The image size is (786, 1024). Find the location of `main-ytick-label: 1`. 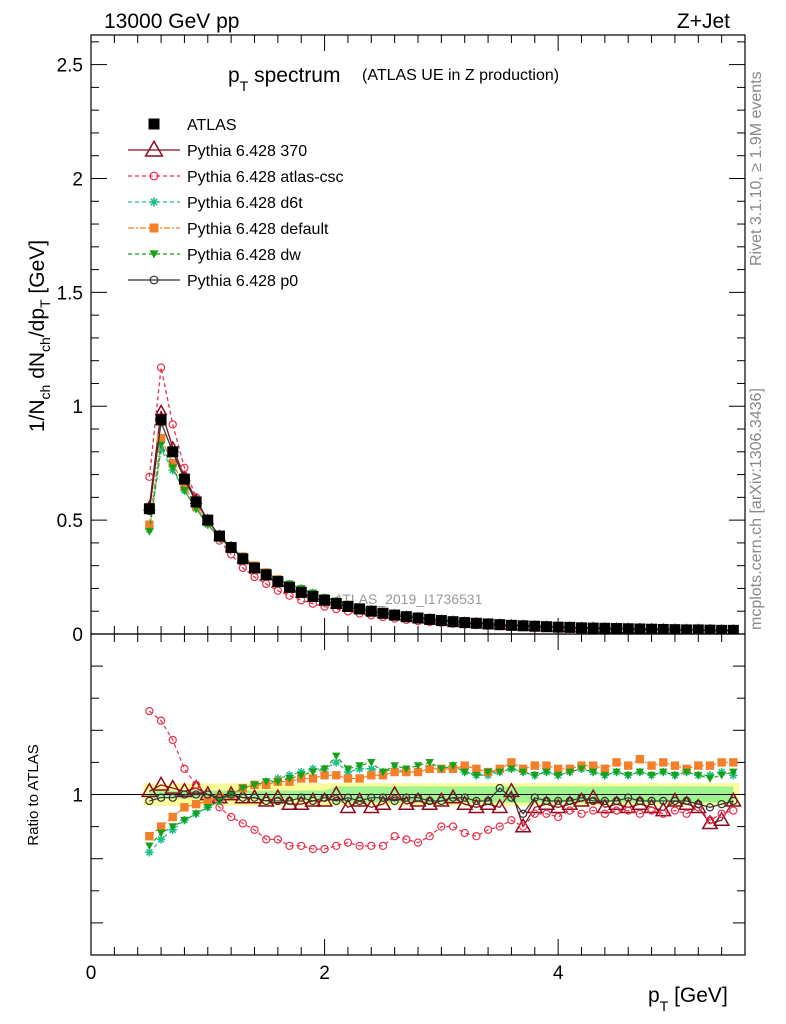

main-ytick-label: 1 is located at coordinates (77, 407).